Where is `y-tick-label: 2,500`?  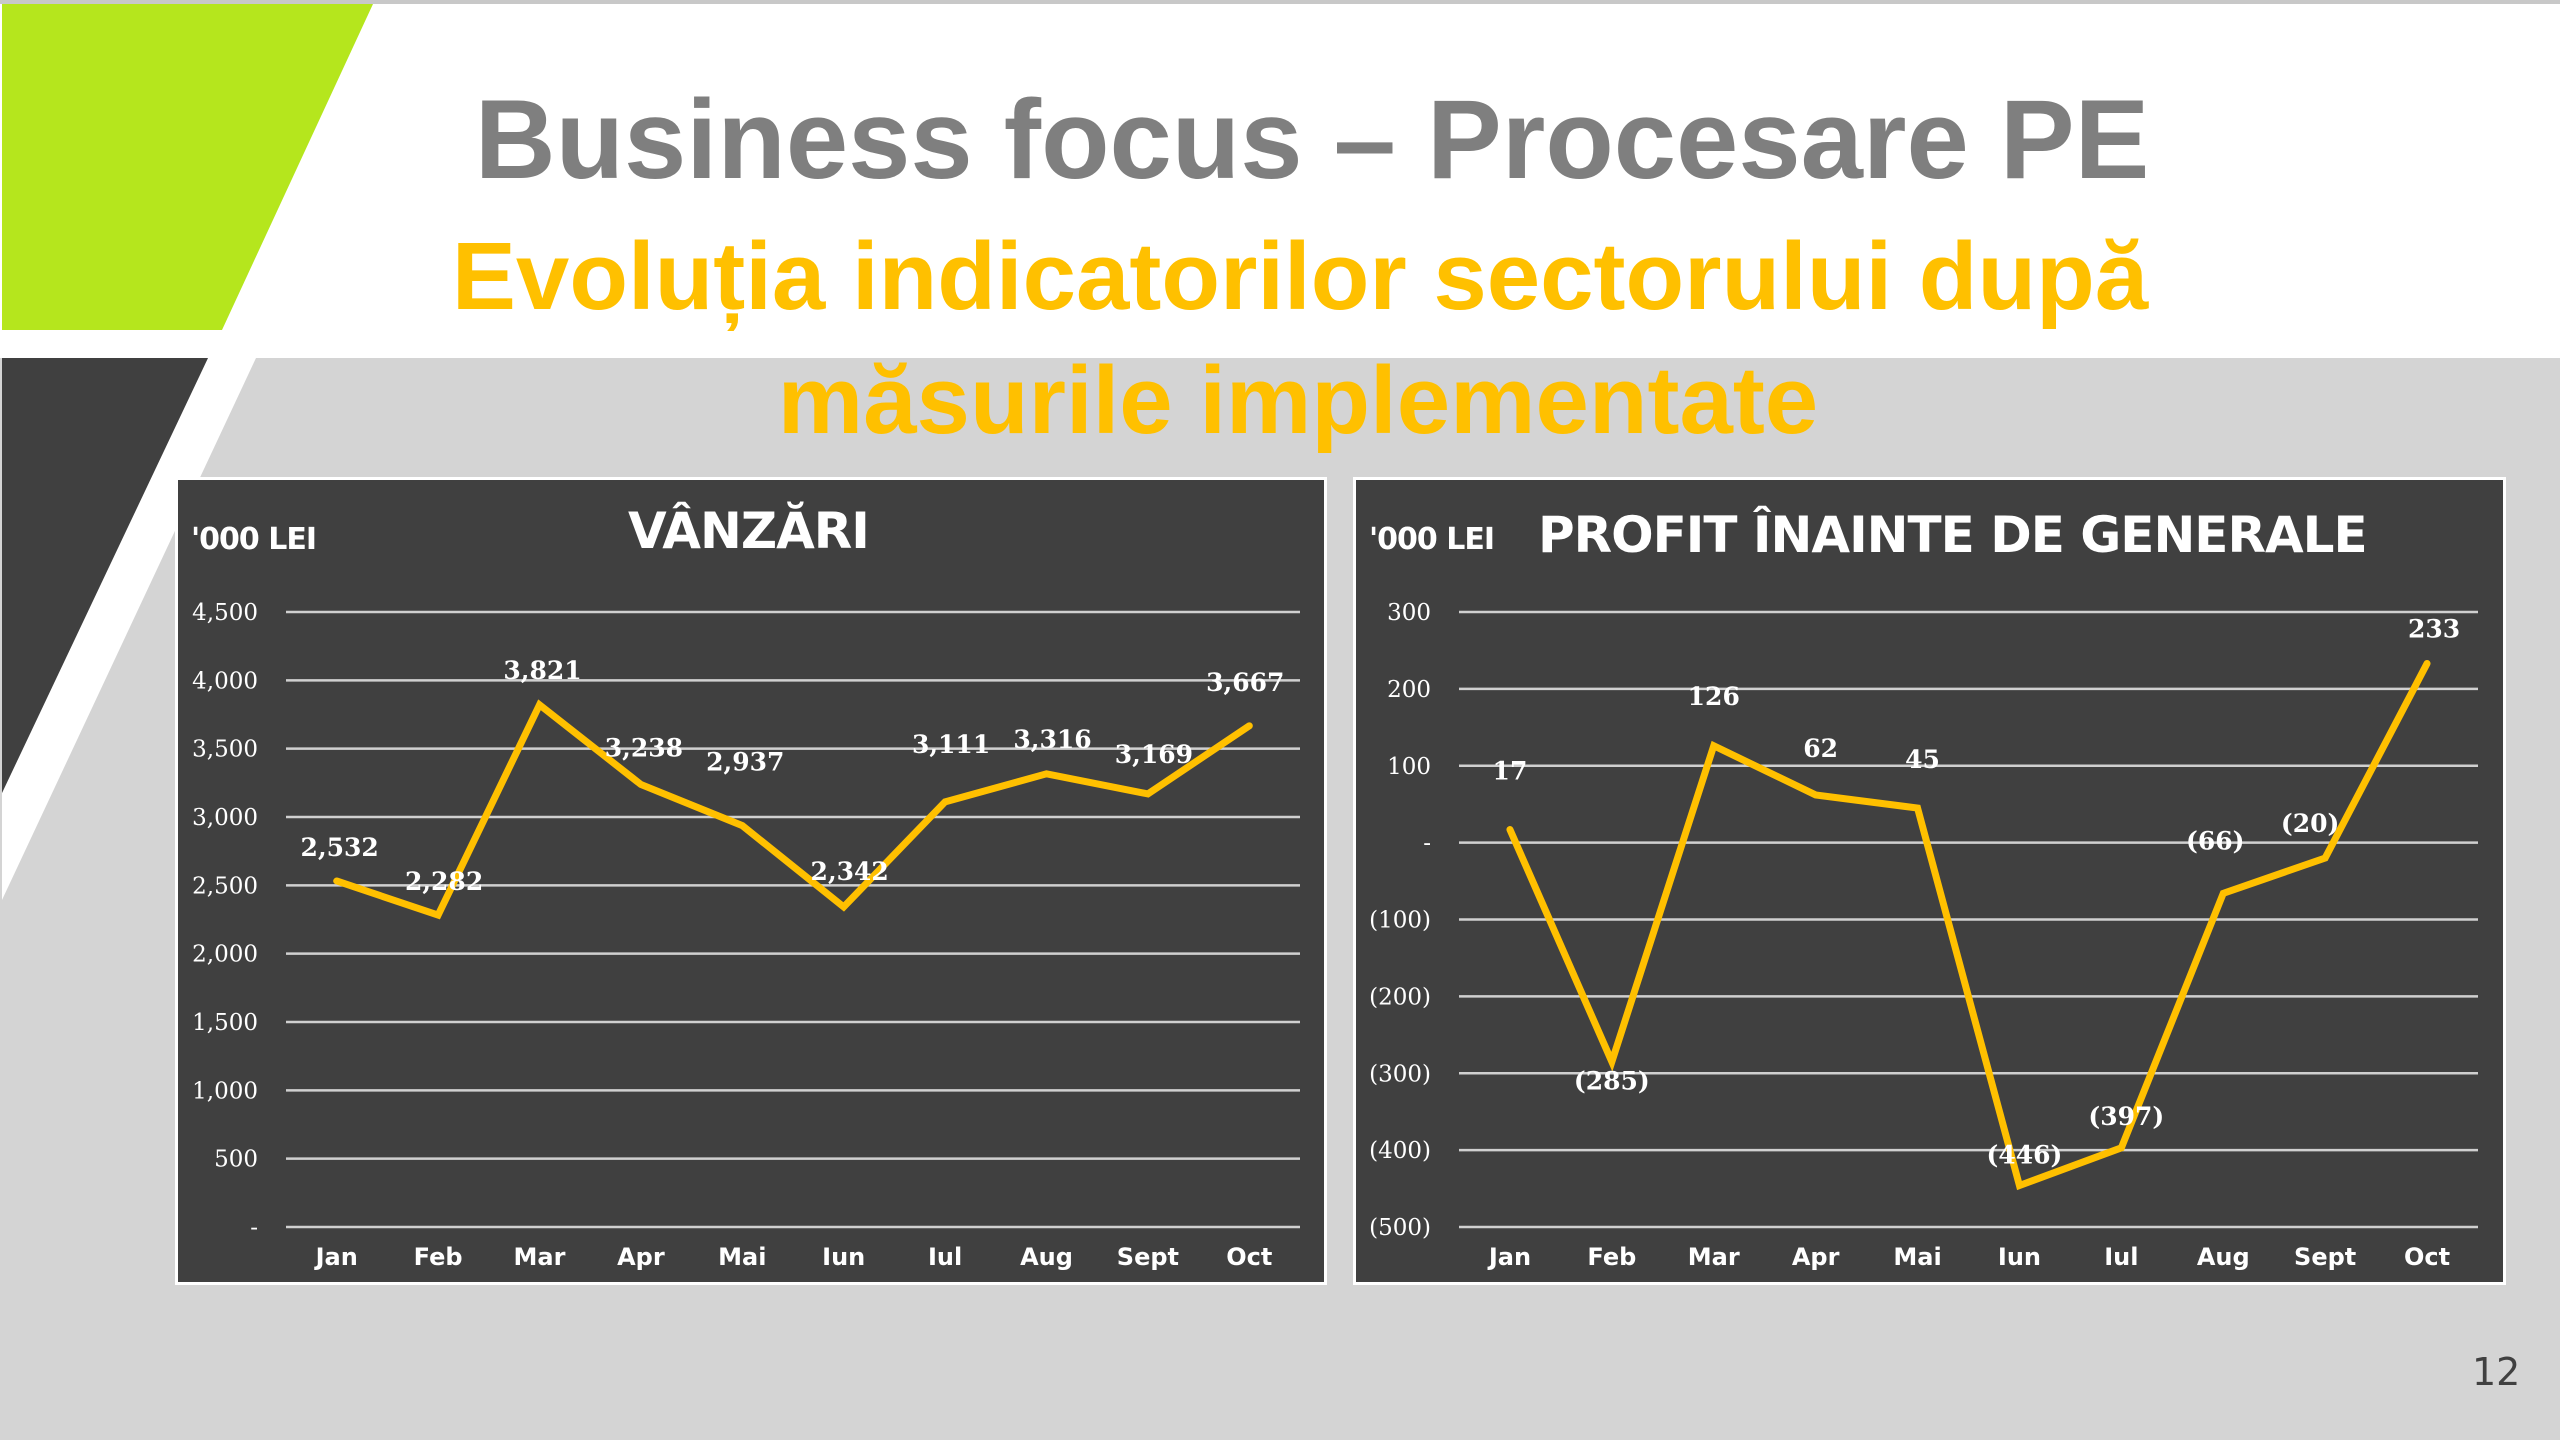
y-tick-label: 2,500 is located at coordinates (225, 886).